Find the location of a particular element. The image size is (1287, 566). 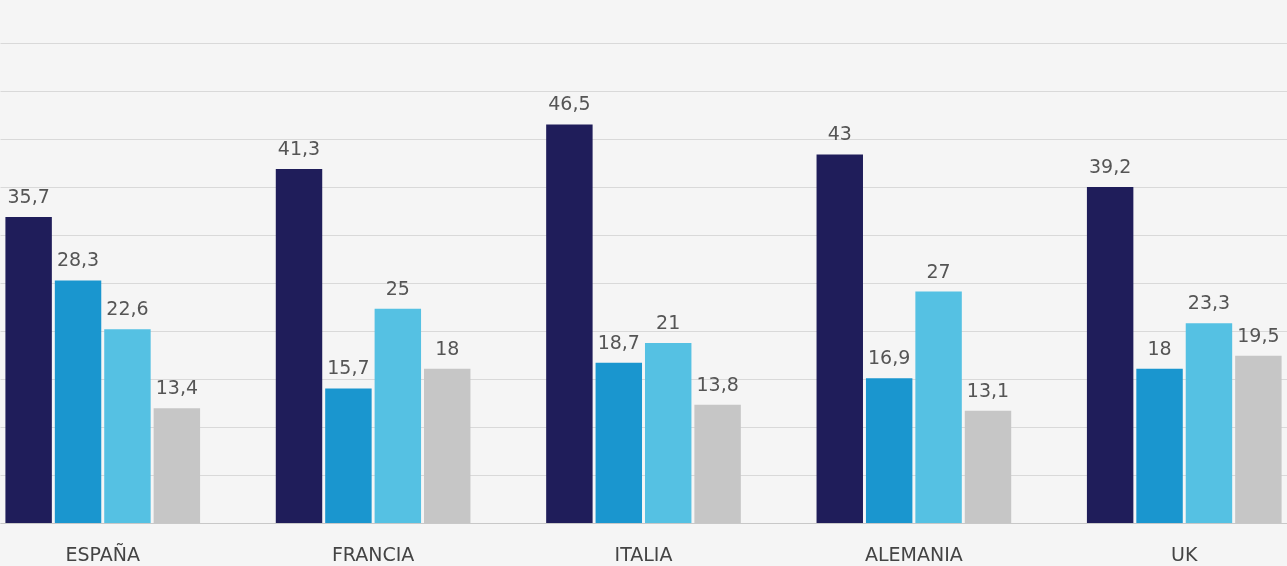

data-label: 23,3 is located at coordinates (1209, 302).